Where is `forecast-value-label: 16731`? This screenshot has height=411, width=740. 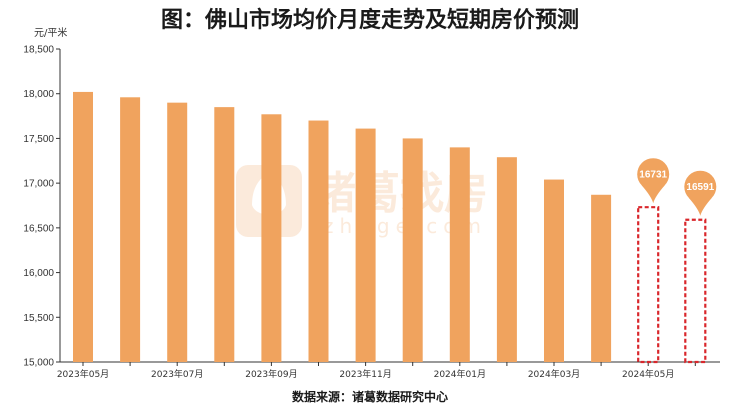
forecast-value-label: 16731 is located at coordinates (653, 175).